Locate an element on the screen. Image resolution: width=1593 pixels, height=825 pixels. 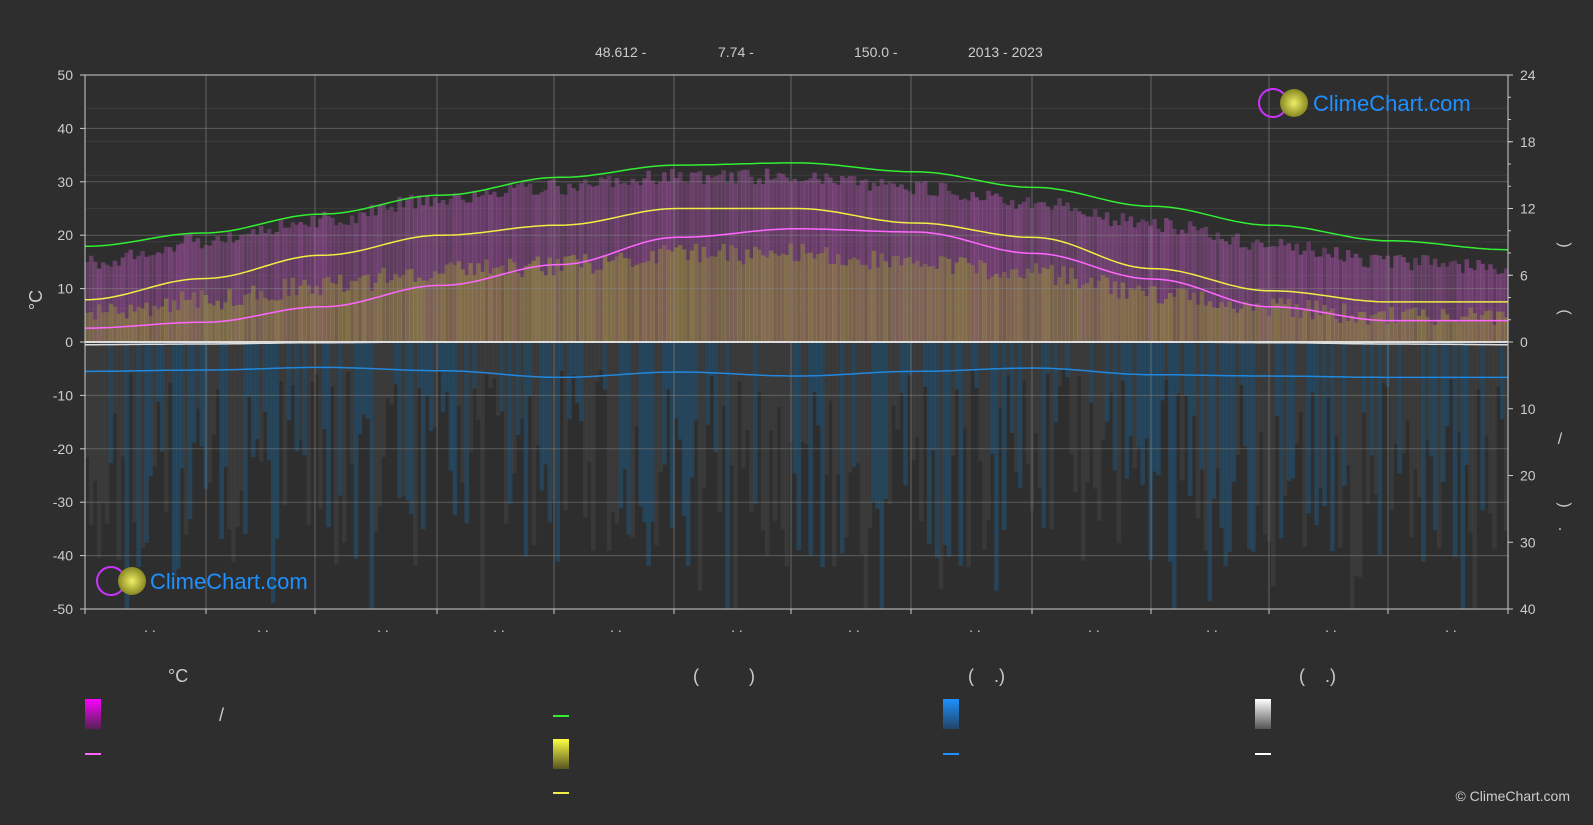
left-tick-label: 30 is located at coordinates (65, 182).